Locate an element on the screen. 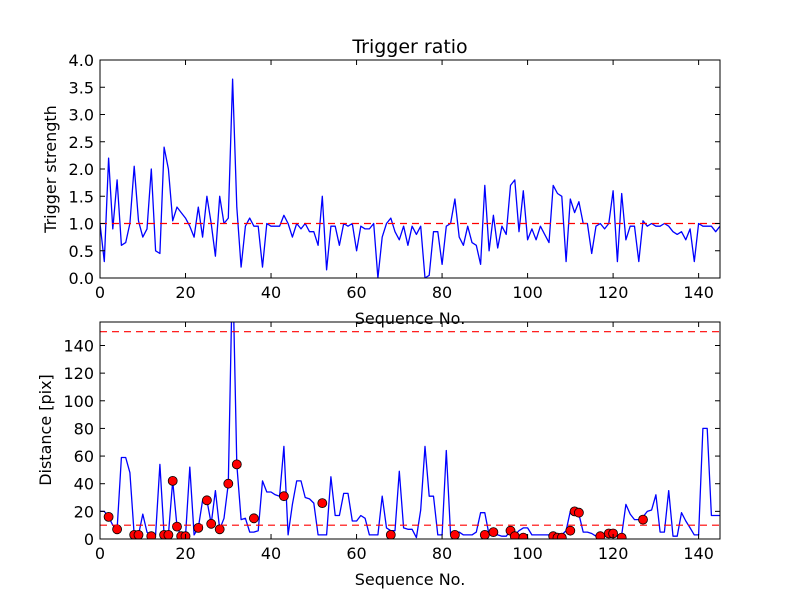 The height and width of the screenshot is (600, 800). y-tick-label: 120 is located at coordinates (78, 373).